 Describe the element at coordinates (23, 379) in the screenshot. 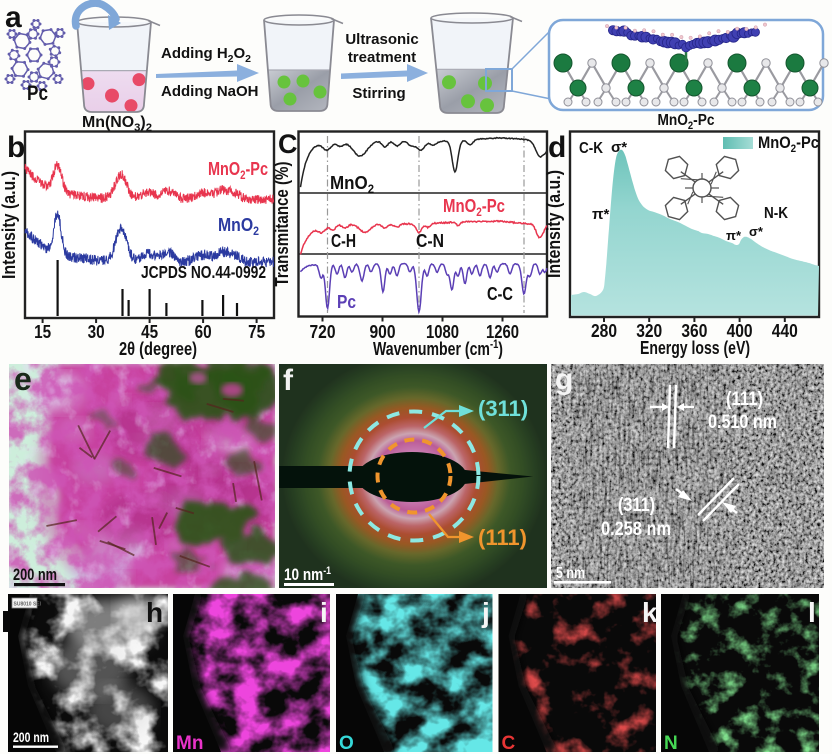

I see `svg-text: e` at that location.